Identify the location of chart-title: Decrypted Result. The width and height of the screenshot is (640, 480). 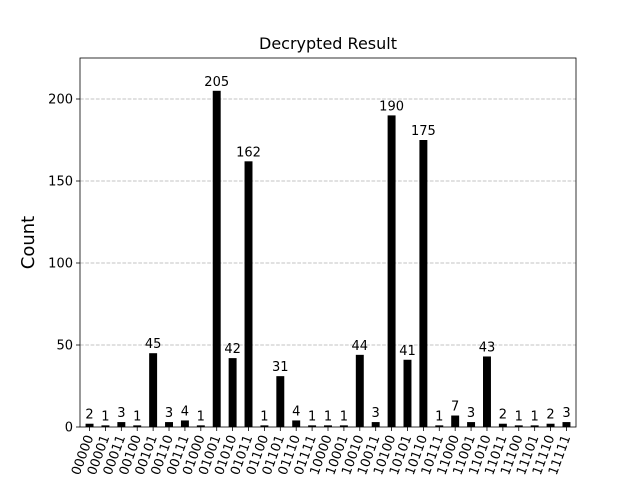
(328, 43).